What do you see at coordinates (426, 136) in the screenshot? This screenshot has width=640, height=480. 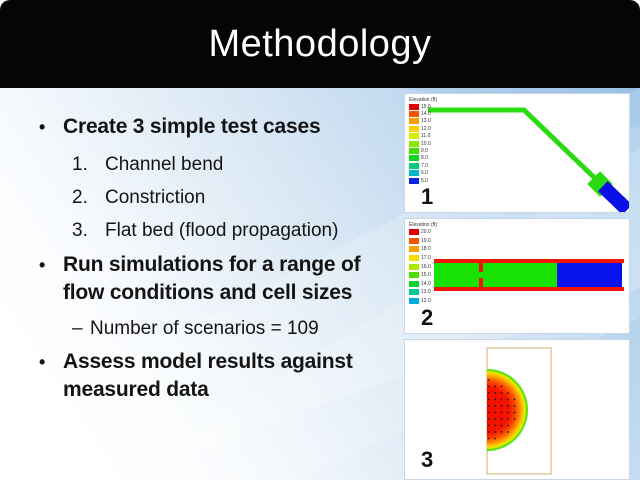 I see `legend-value: 11.0` at bounding box center [426, 136].